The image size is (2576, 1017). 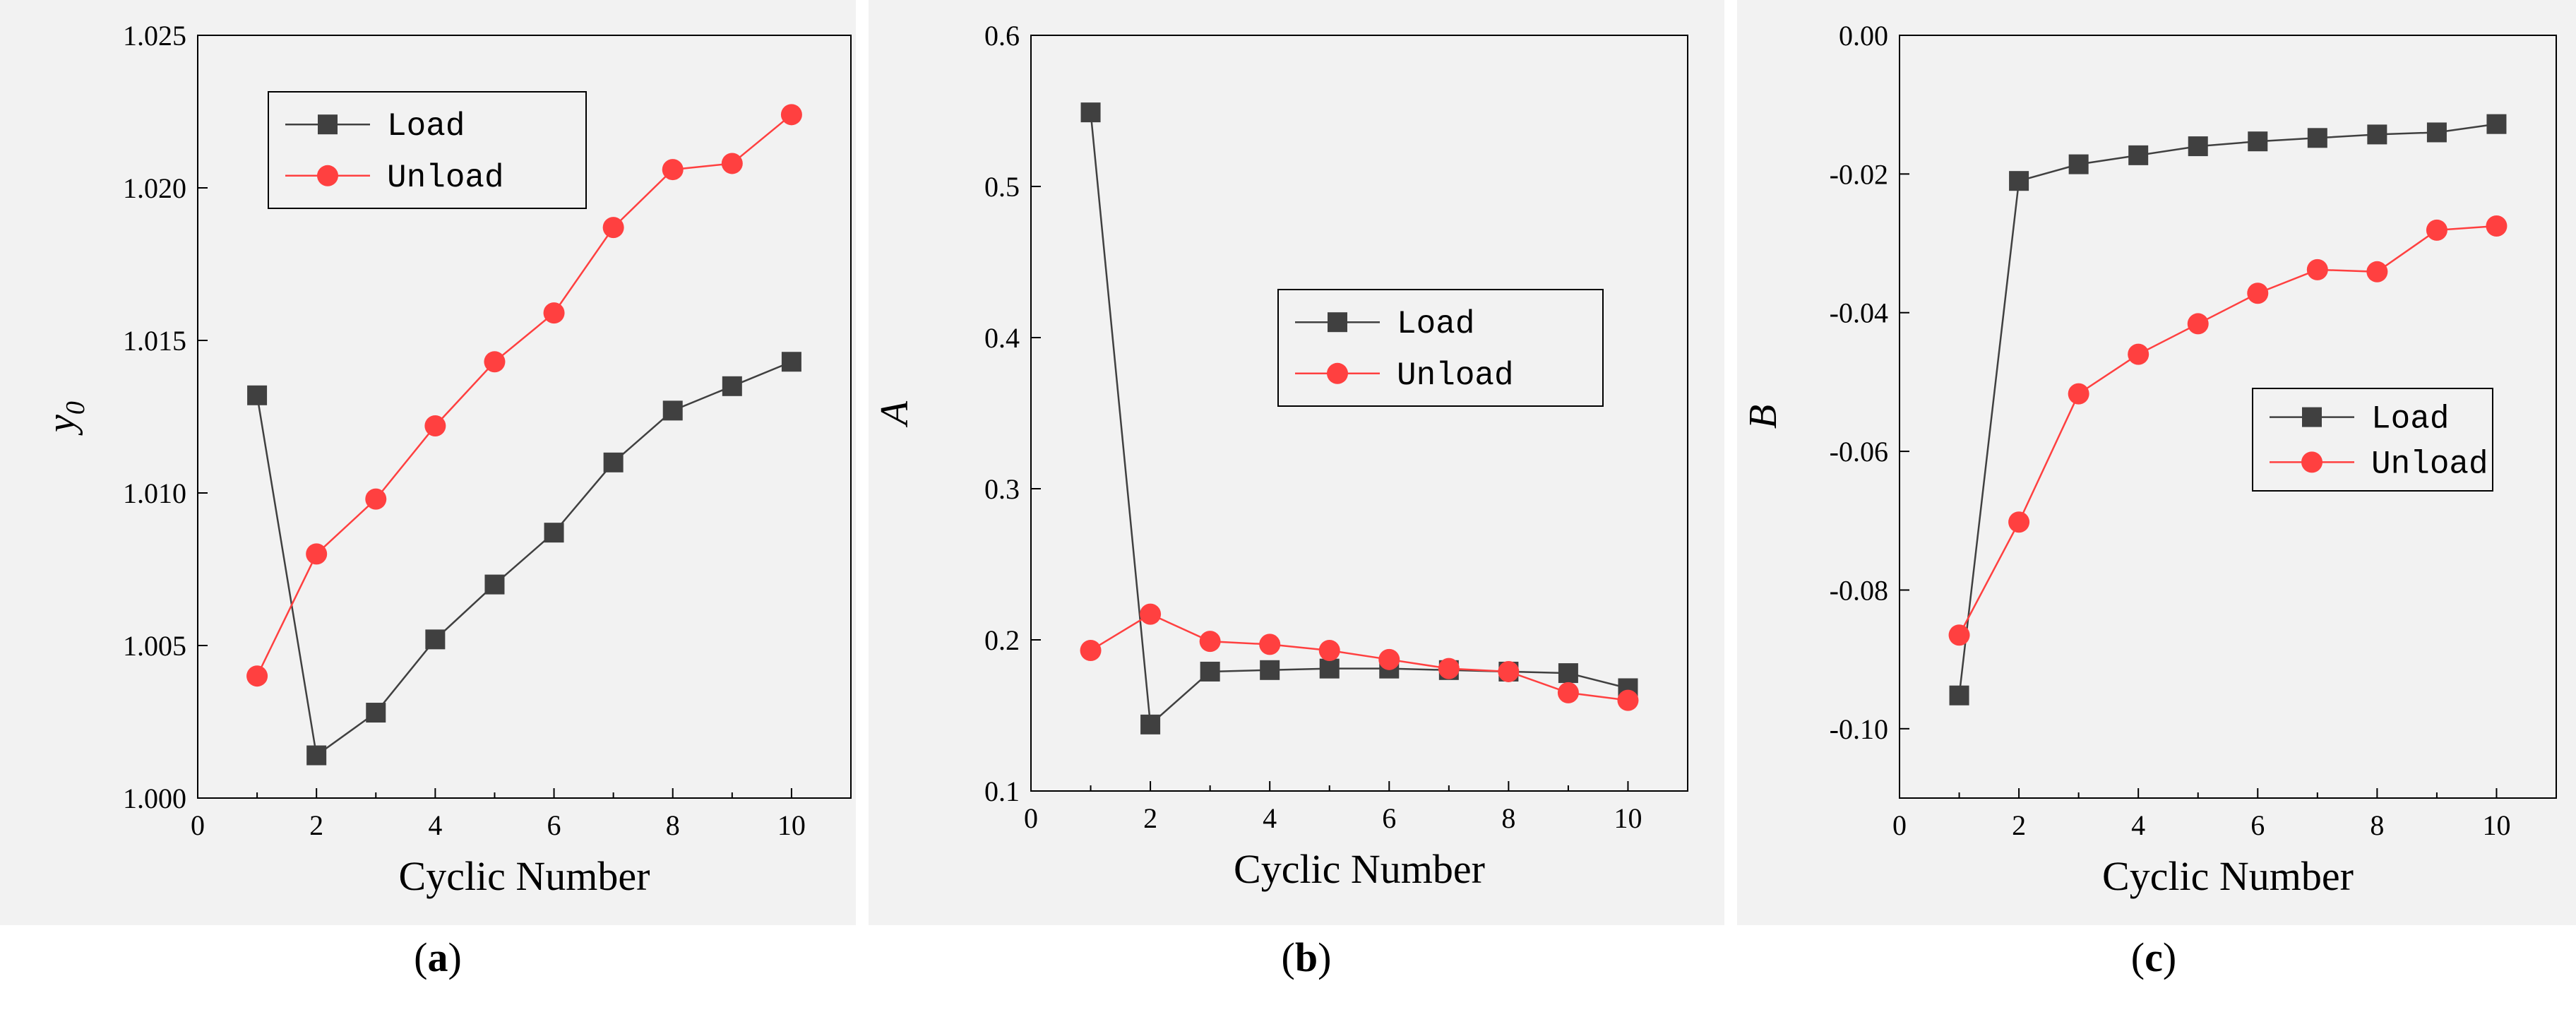 What do you see at coordinates (455, 957) in the screenshot?
I see `panel-label-close: )` at bounding box center [455, 957].